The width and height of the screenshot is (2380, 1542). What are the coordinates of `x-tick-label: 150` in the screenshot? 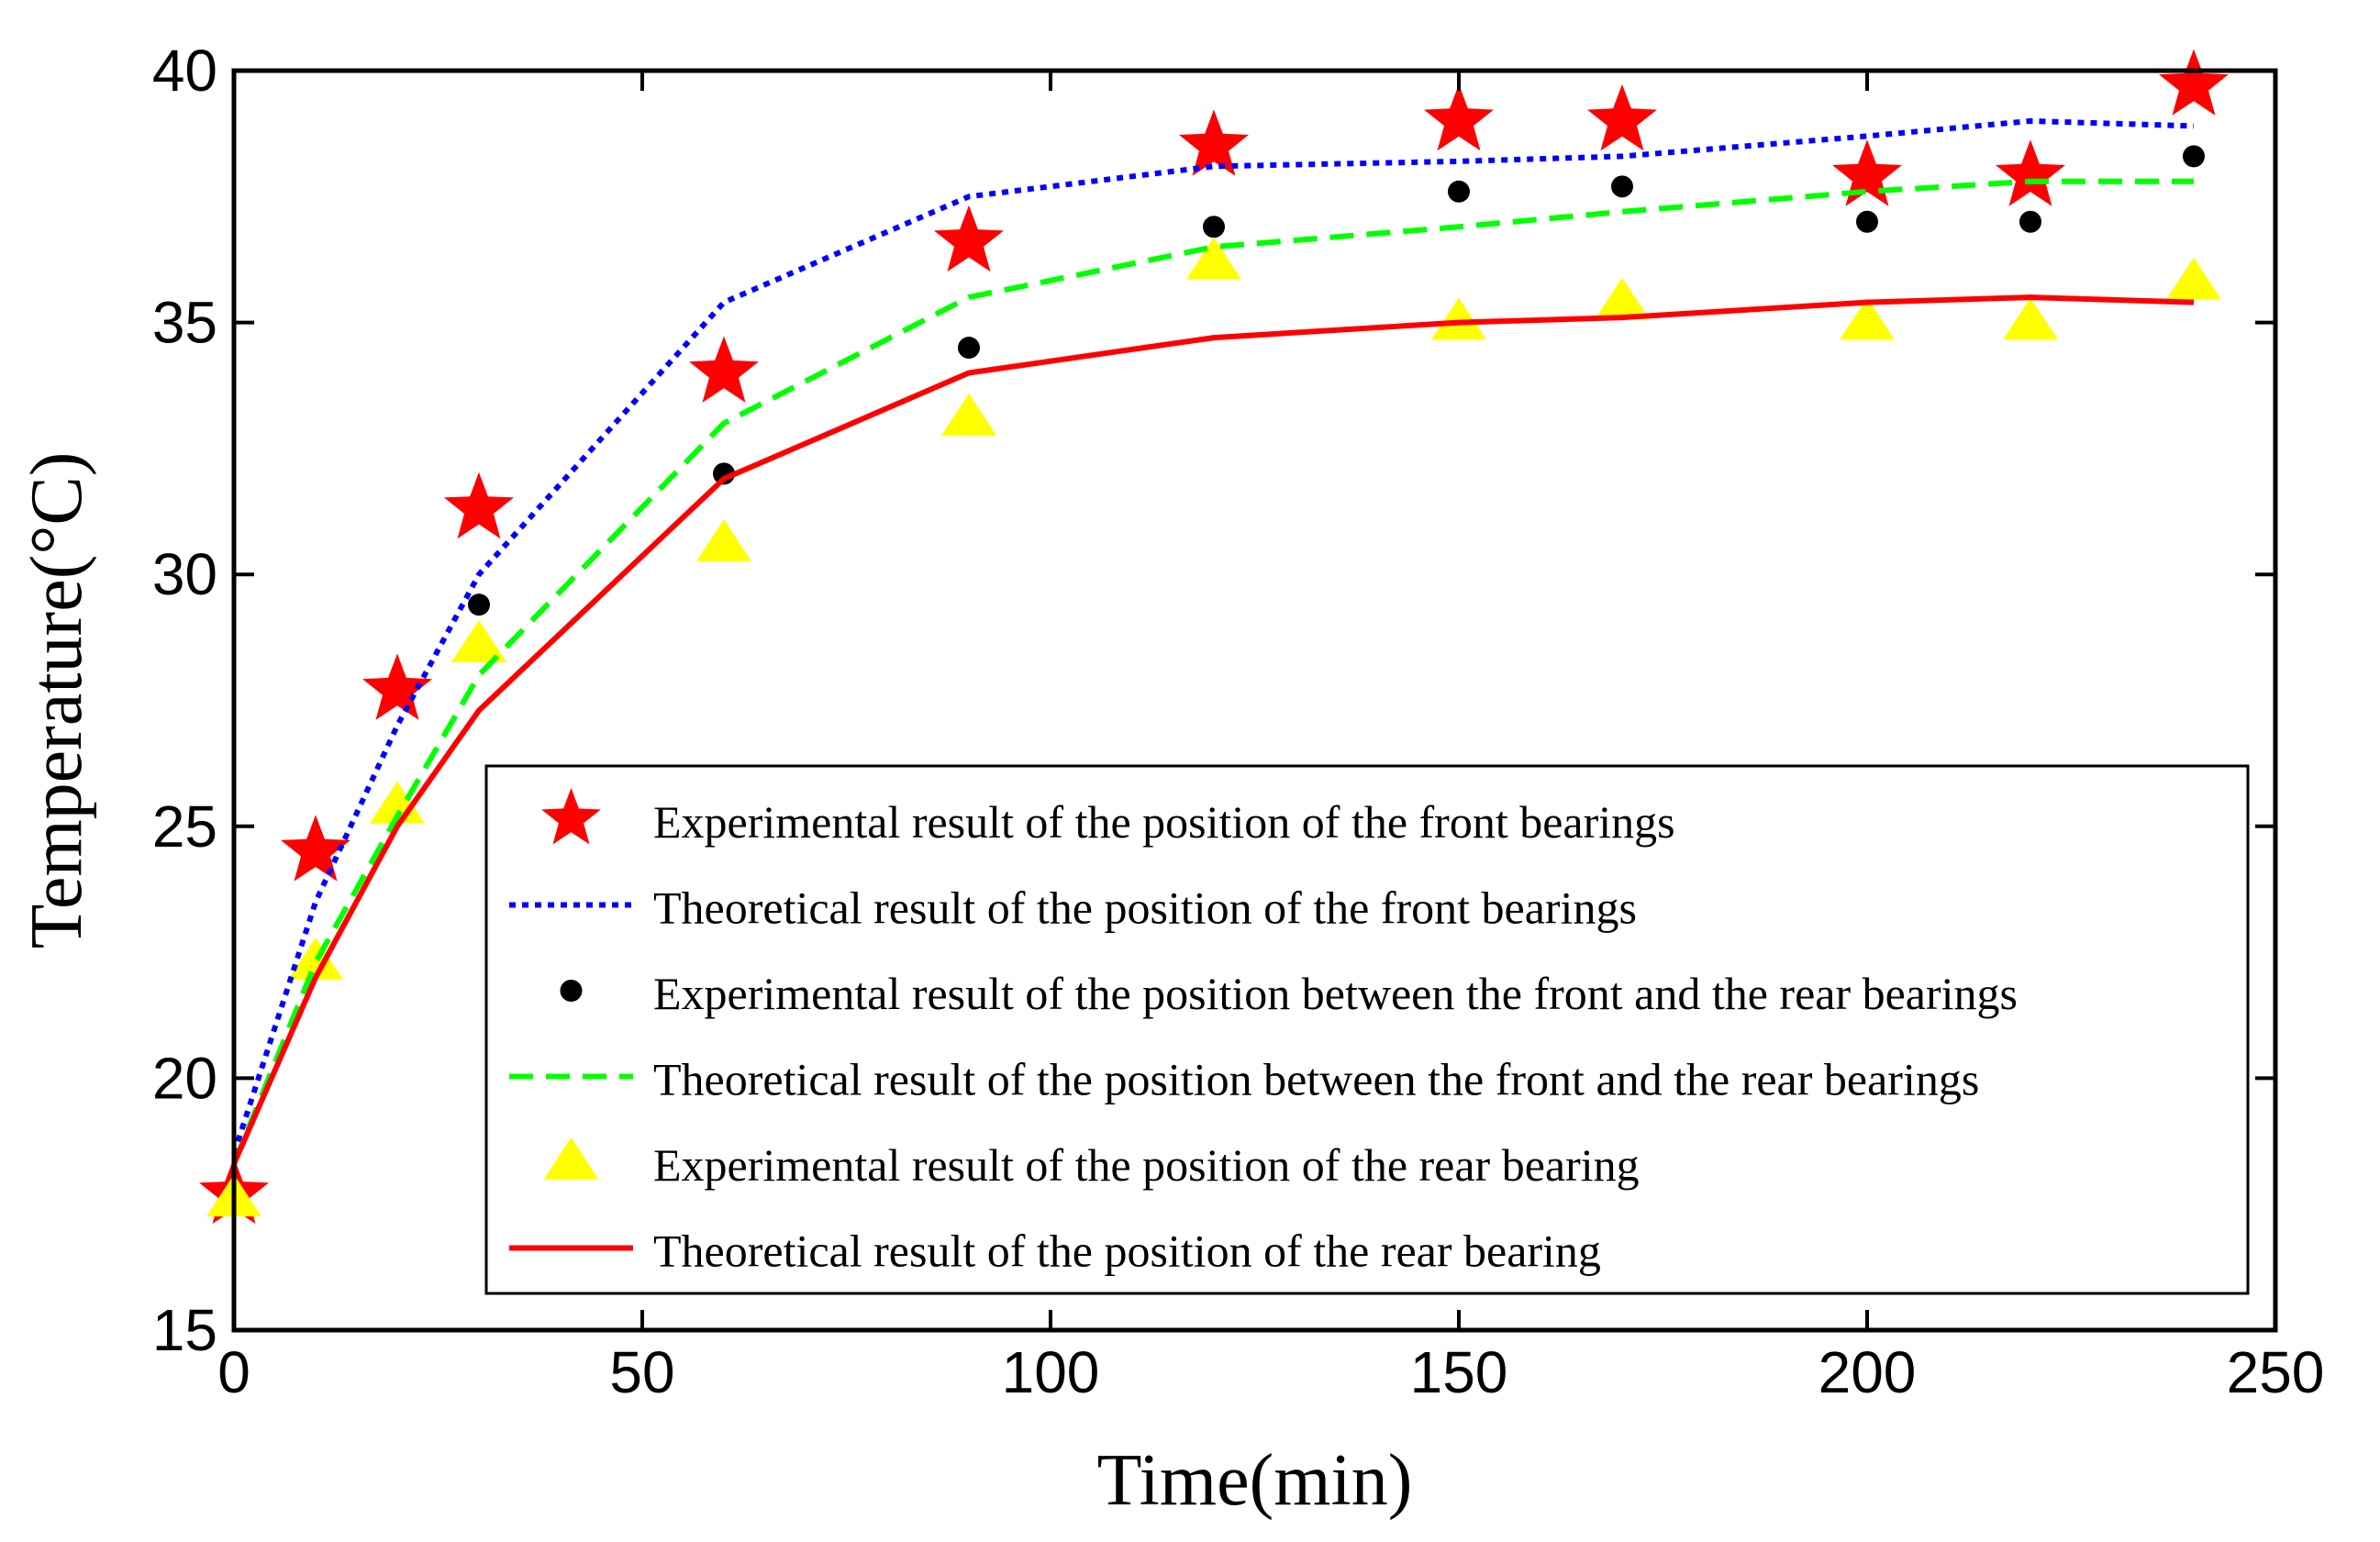 It's located at (1459, 1372).